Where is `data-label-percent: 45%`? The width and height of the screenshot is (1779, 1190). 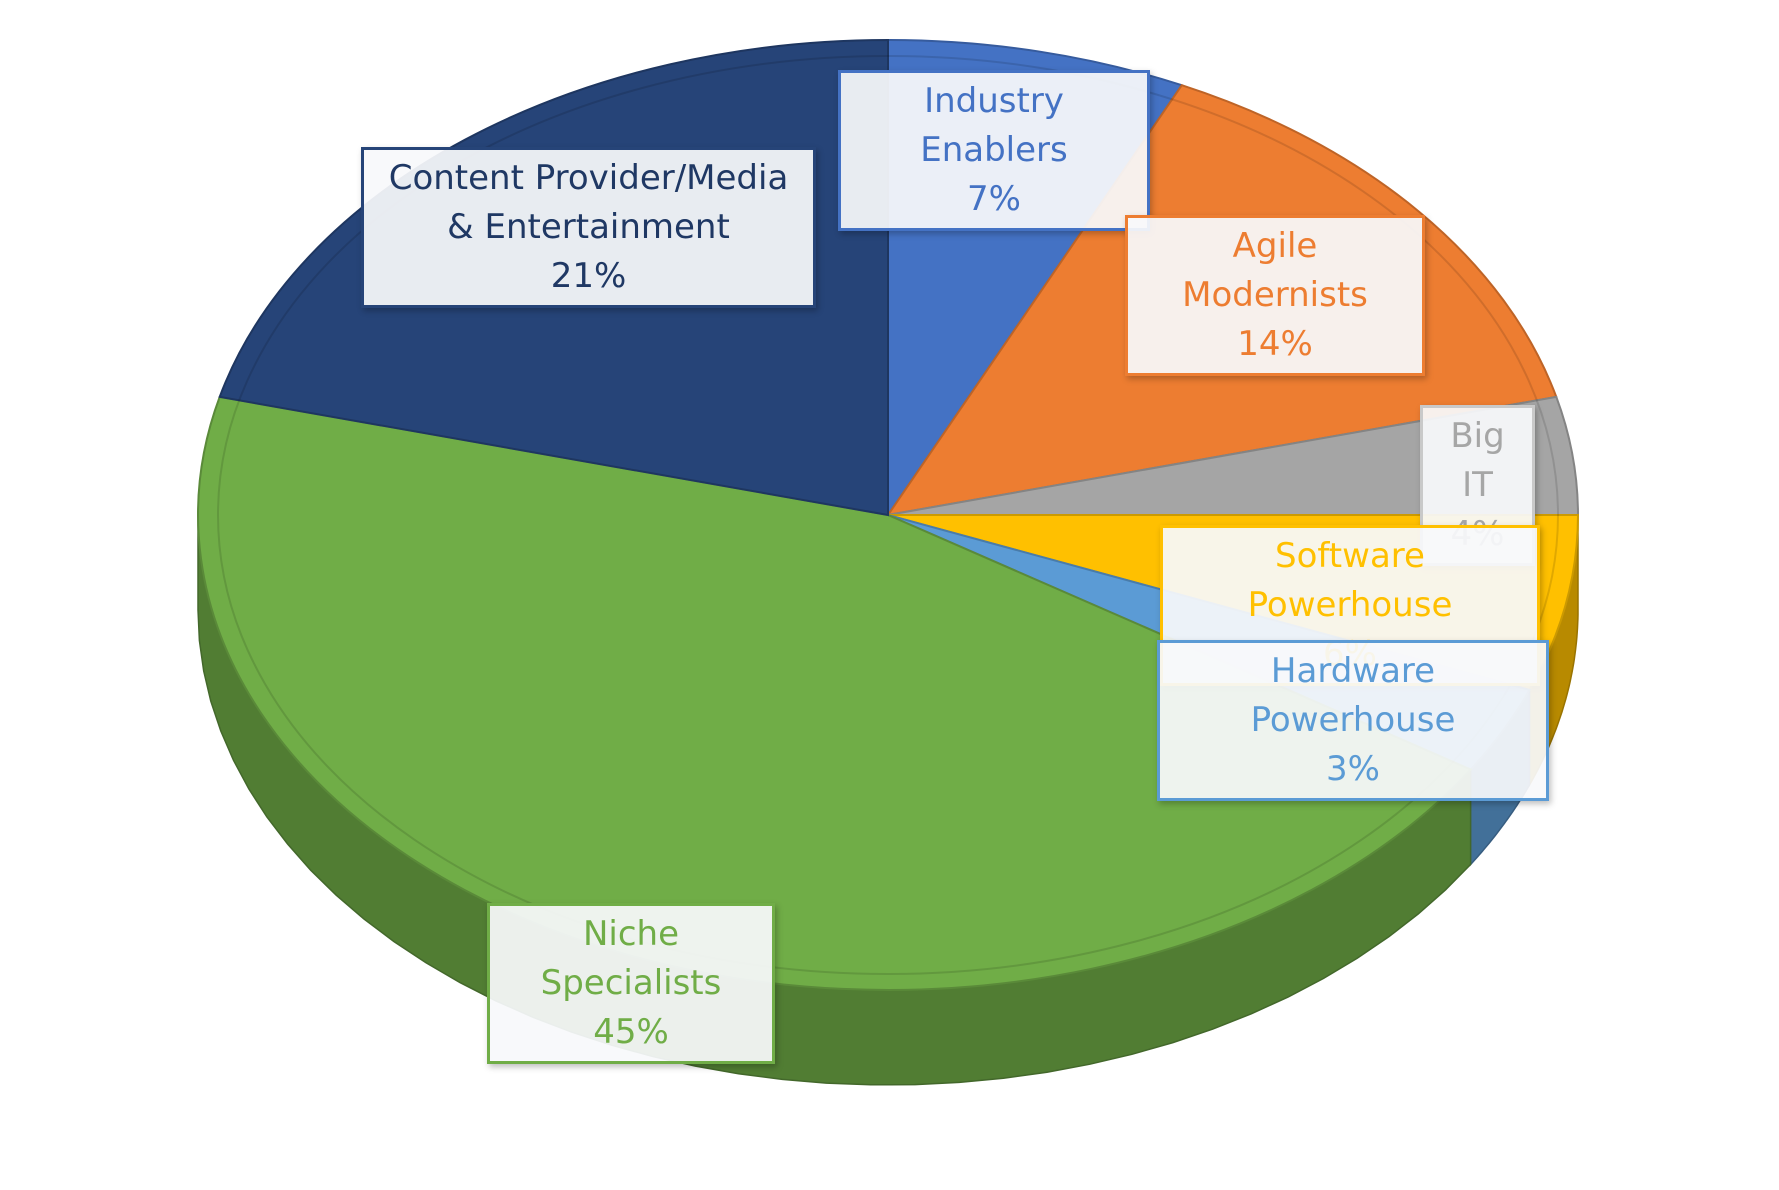
data-label-percent: 45% is located at coordinates (631, 1032).